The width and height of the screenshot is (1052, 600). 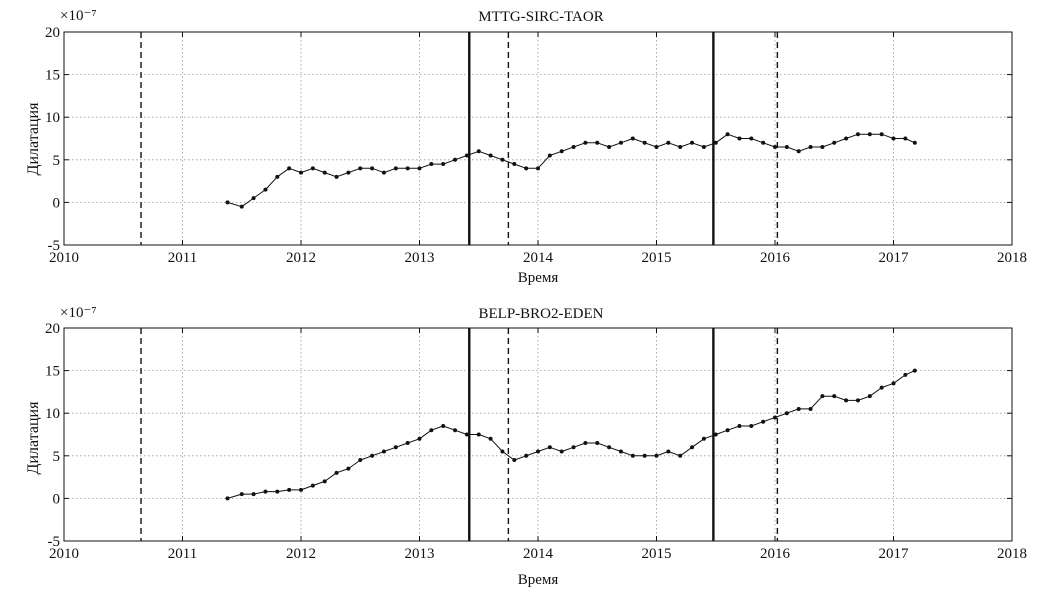 I want to click on y-tick-label: 20, so click(x=52, y=33).